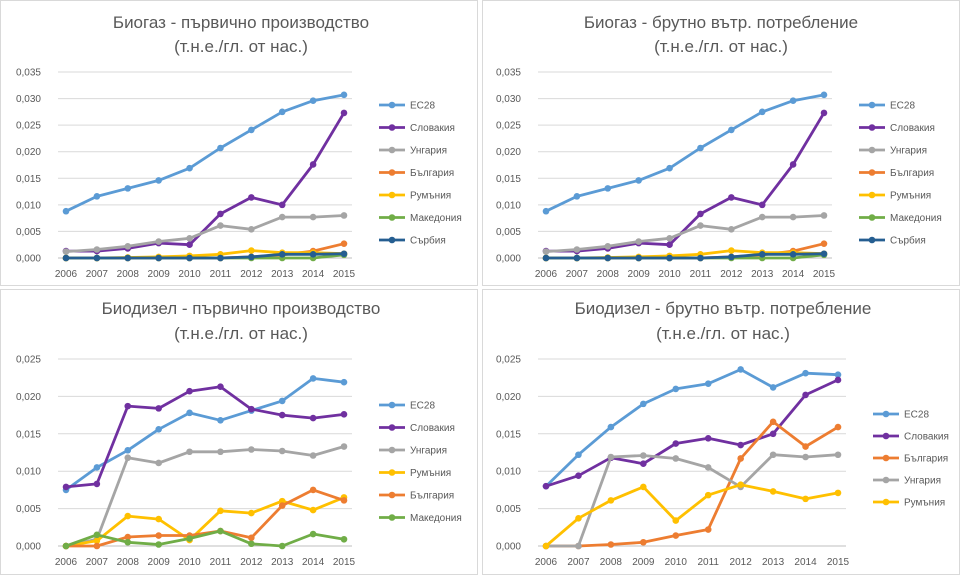 This screenshot has height=581, width=960. What do you see at coordinates (28, 73) in the screenshot?
I see `y-tick-label: 0,035` at bounding box center [28, 73].